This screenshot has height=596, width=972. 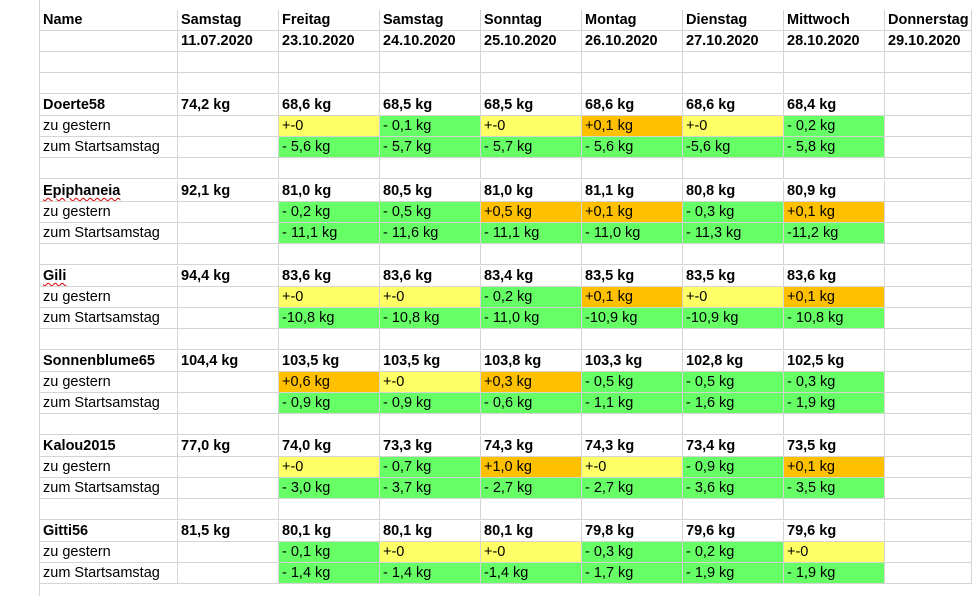 What do you see at coordinates (733, 531) in the screenshot?
I see `weight-cell: 79,6 kg` at bounding box center [733, 531].